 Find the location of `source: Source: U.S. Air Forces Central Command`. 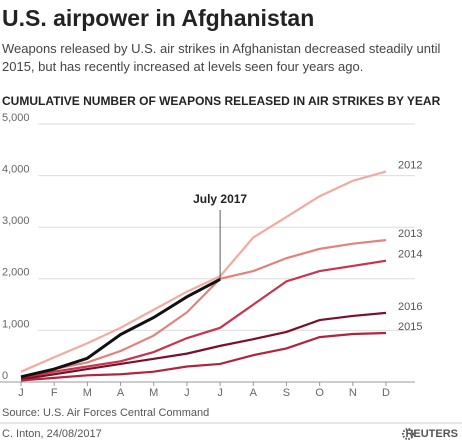

source: Source: U.S. Air Forces Central Command is located at coordinates (105, 413).